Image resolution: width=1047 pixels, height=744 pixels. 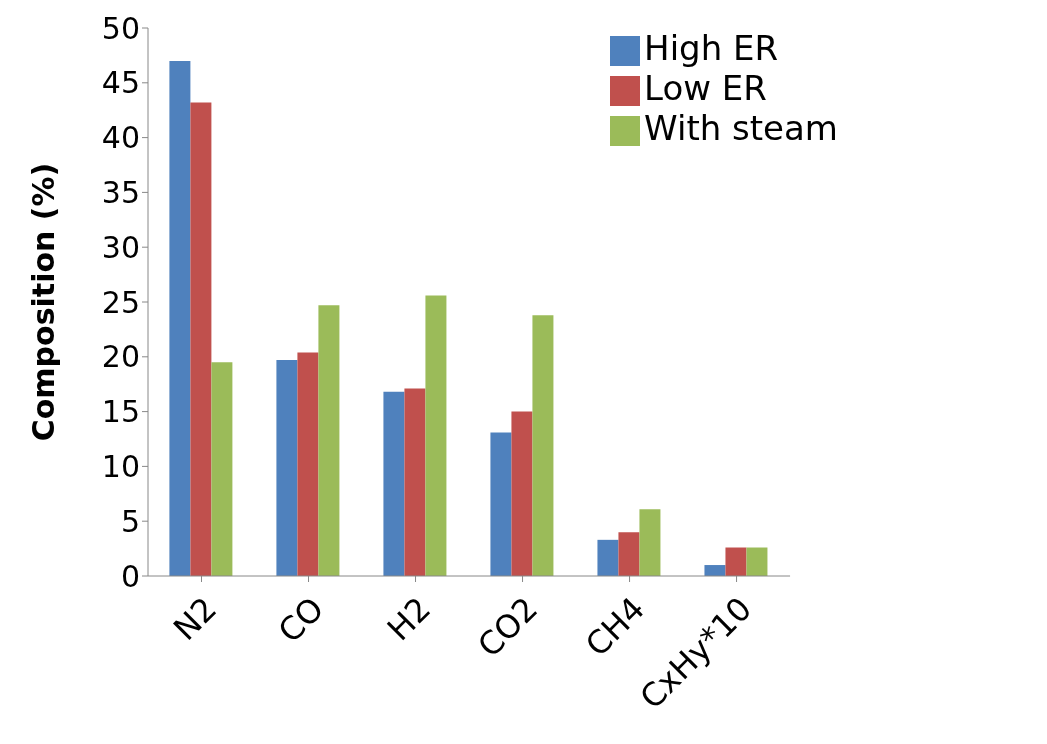 I want to click on legend-label: With steam, so click(x=741, y=128).